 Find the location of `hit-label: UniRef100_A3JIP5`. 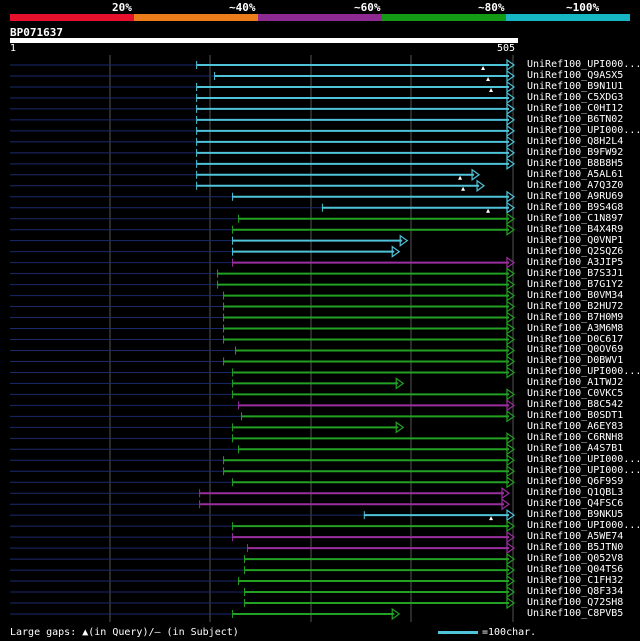

hit-label: UniRef100_A3JIP5 is located at coordinates (575, 262).